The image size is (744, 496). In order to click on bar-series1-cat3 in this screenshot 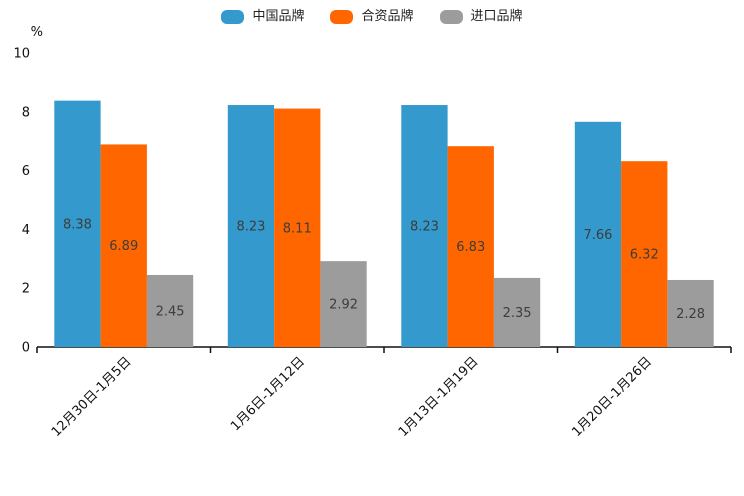, I will do `click(644, 254)`.